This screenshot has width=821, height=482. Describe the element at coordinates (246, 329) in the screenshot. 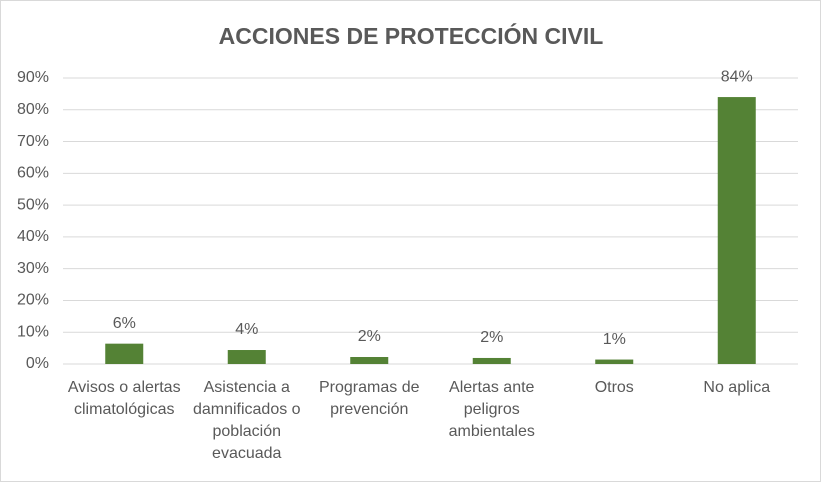

I see `value-label: 4%` at that location.